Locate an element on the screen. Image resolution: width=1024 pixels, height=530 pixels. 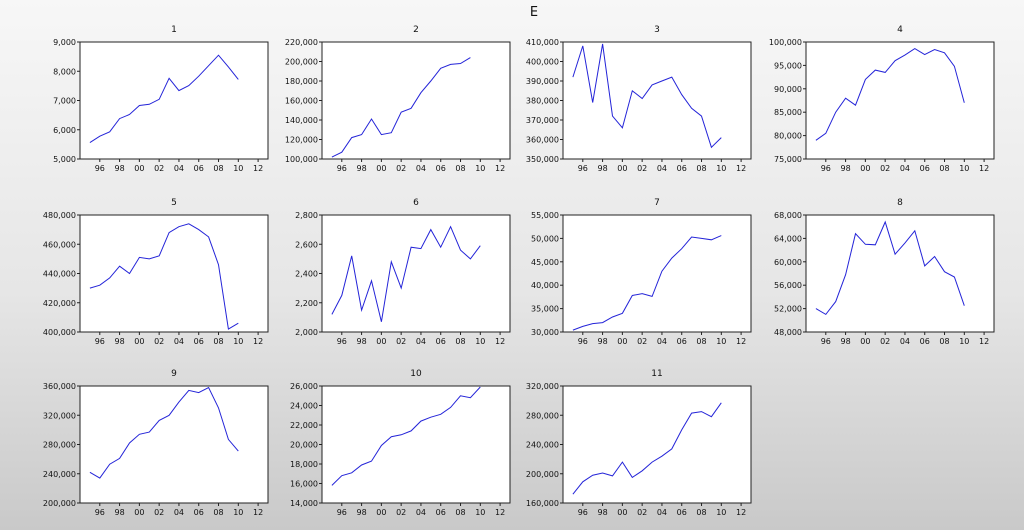
y-tick-label: 280,000 is located at coordinates (542, 415).